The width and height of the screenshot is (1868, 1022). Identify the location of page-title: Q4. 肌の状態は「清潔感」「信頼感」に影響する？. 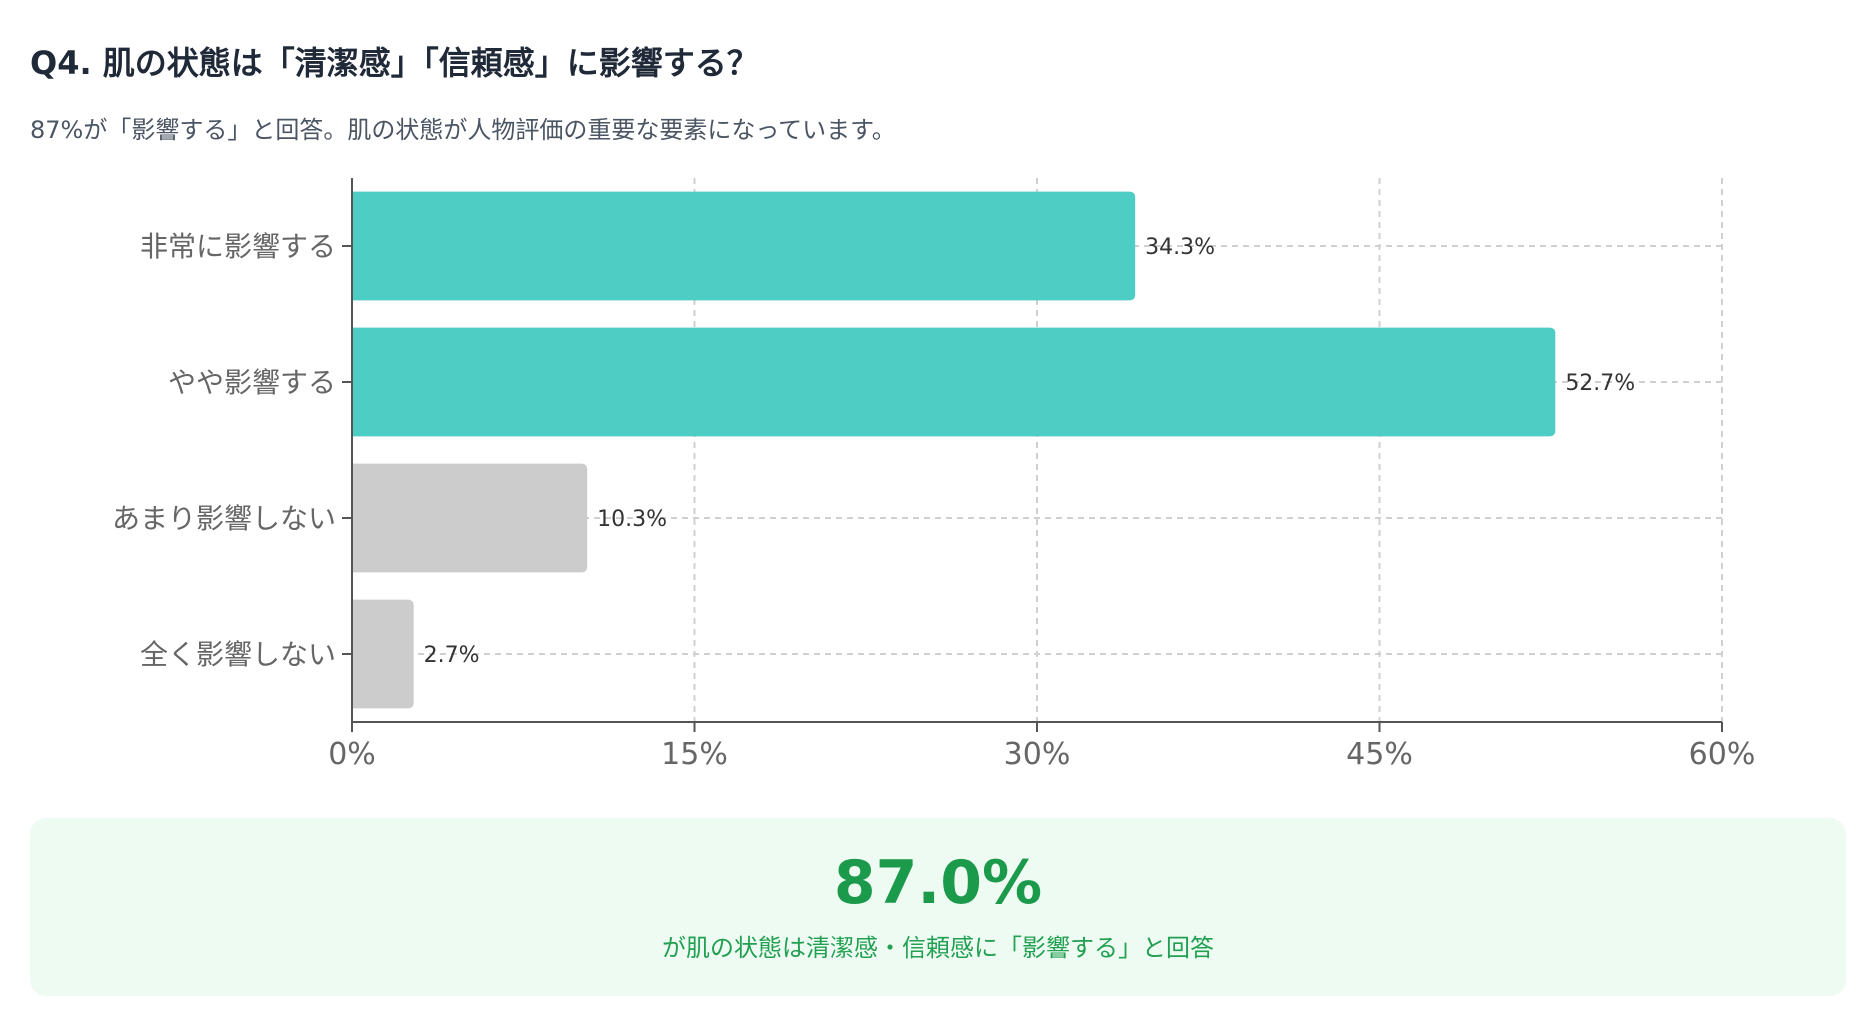
(394, 63).